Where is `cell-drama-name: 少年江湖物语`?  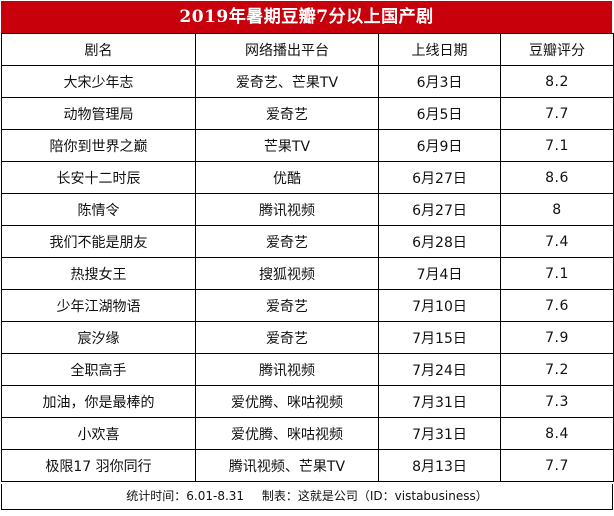 cell-drama-name: 少年江湖物语 is located at coordinates (98, 305).